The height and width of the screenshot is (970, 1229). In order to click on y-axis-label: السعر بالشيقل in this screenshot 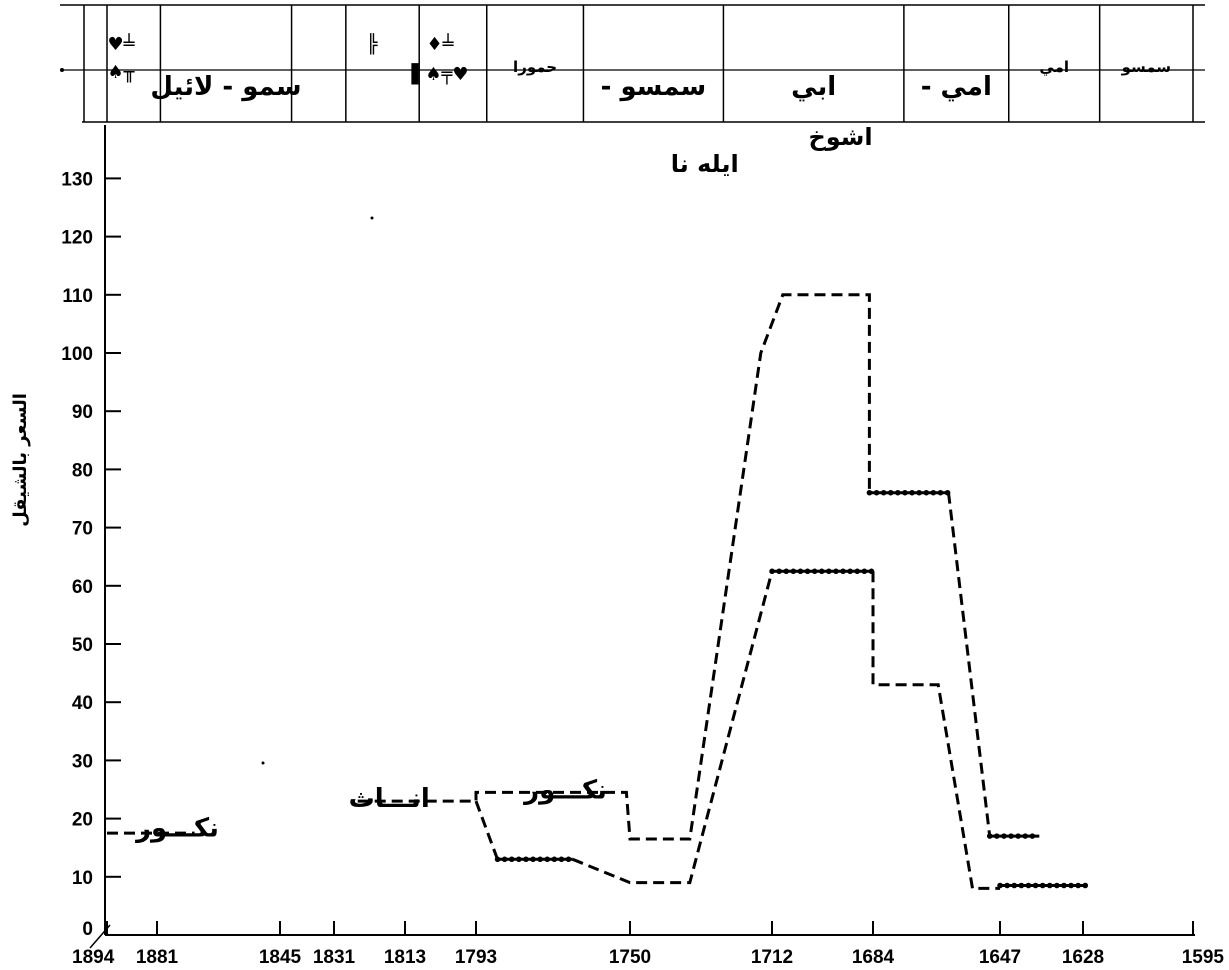, I will do `click(20, 460)`.